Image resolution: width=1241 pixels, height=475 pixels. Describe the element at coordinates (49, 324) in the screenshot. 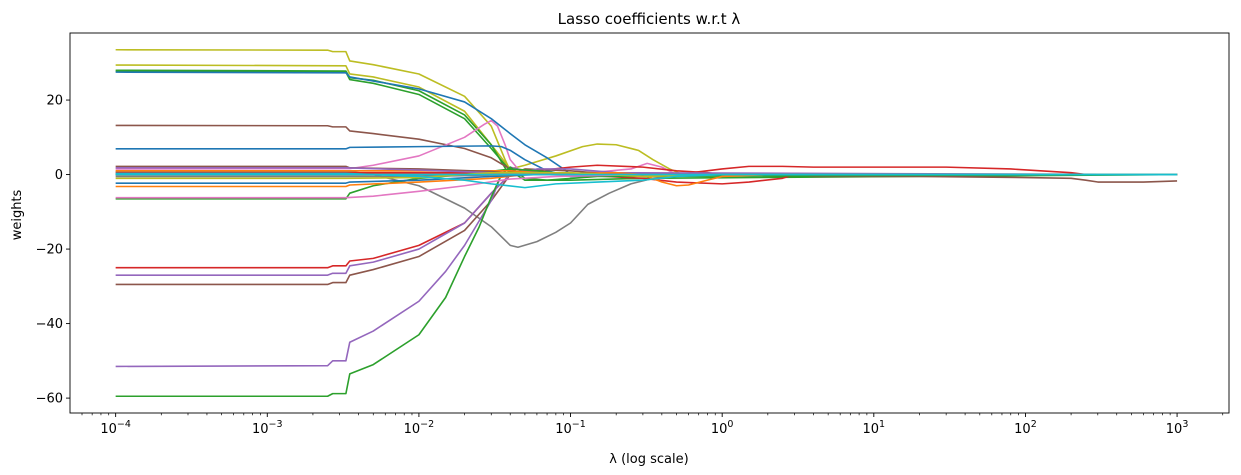

I see `y-tick-label: −40` at that location.